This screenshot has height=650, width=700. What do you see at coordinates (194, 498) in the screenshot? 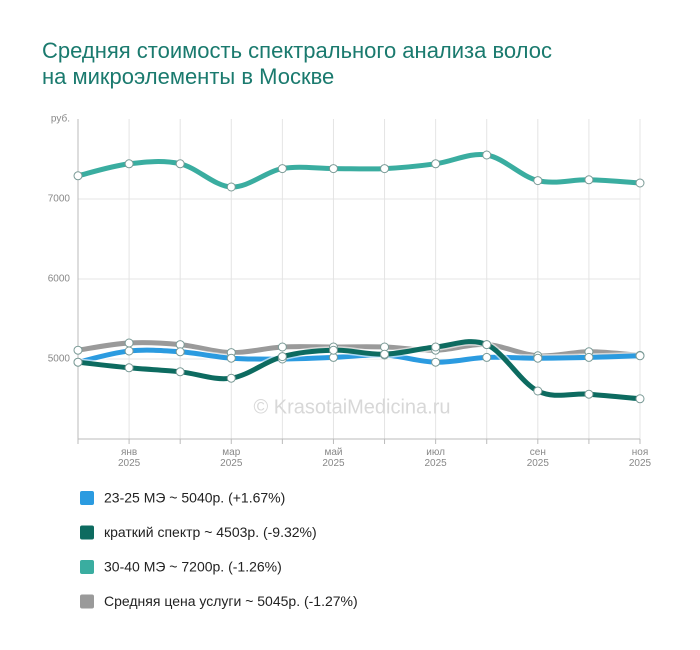
I see `legend-label: 23-25 МЭ ~ 5040р. (+1.67%)` at bounding box center [194, 498].